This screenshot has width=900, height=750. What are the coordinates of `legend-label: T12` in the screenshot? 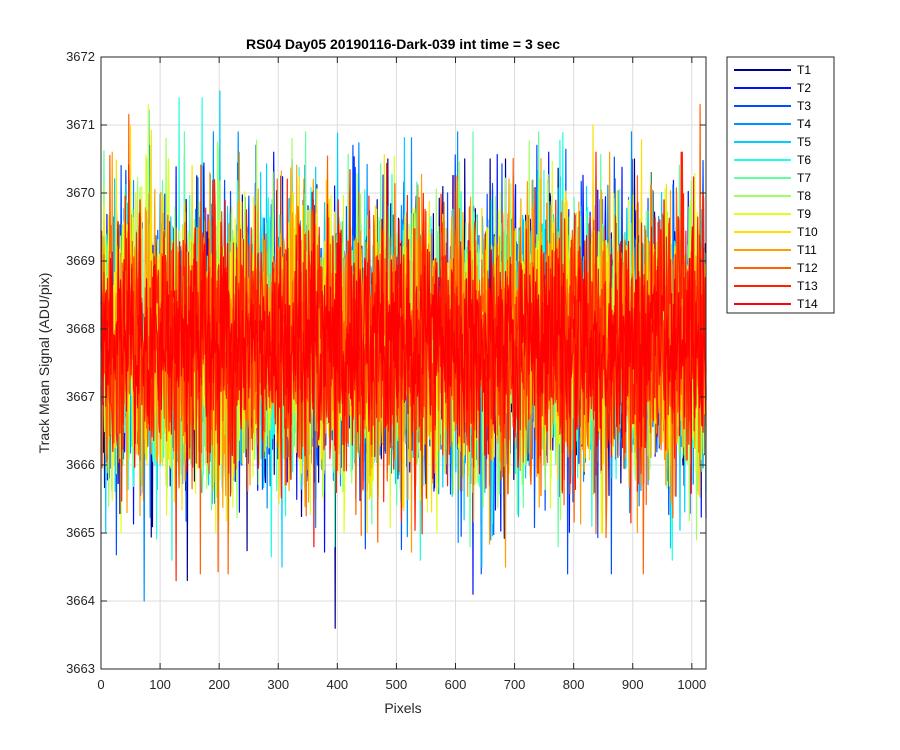 It's located at (807, 268).